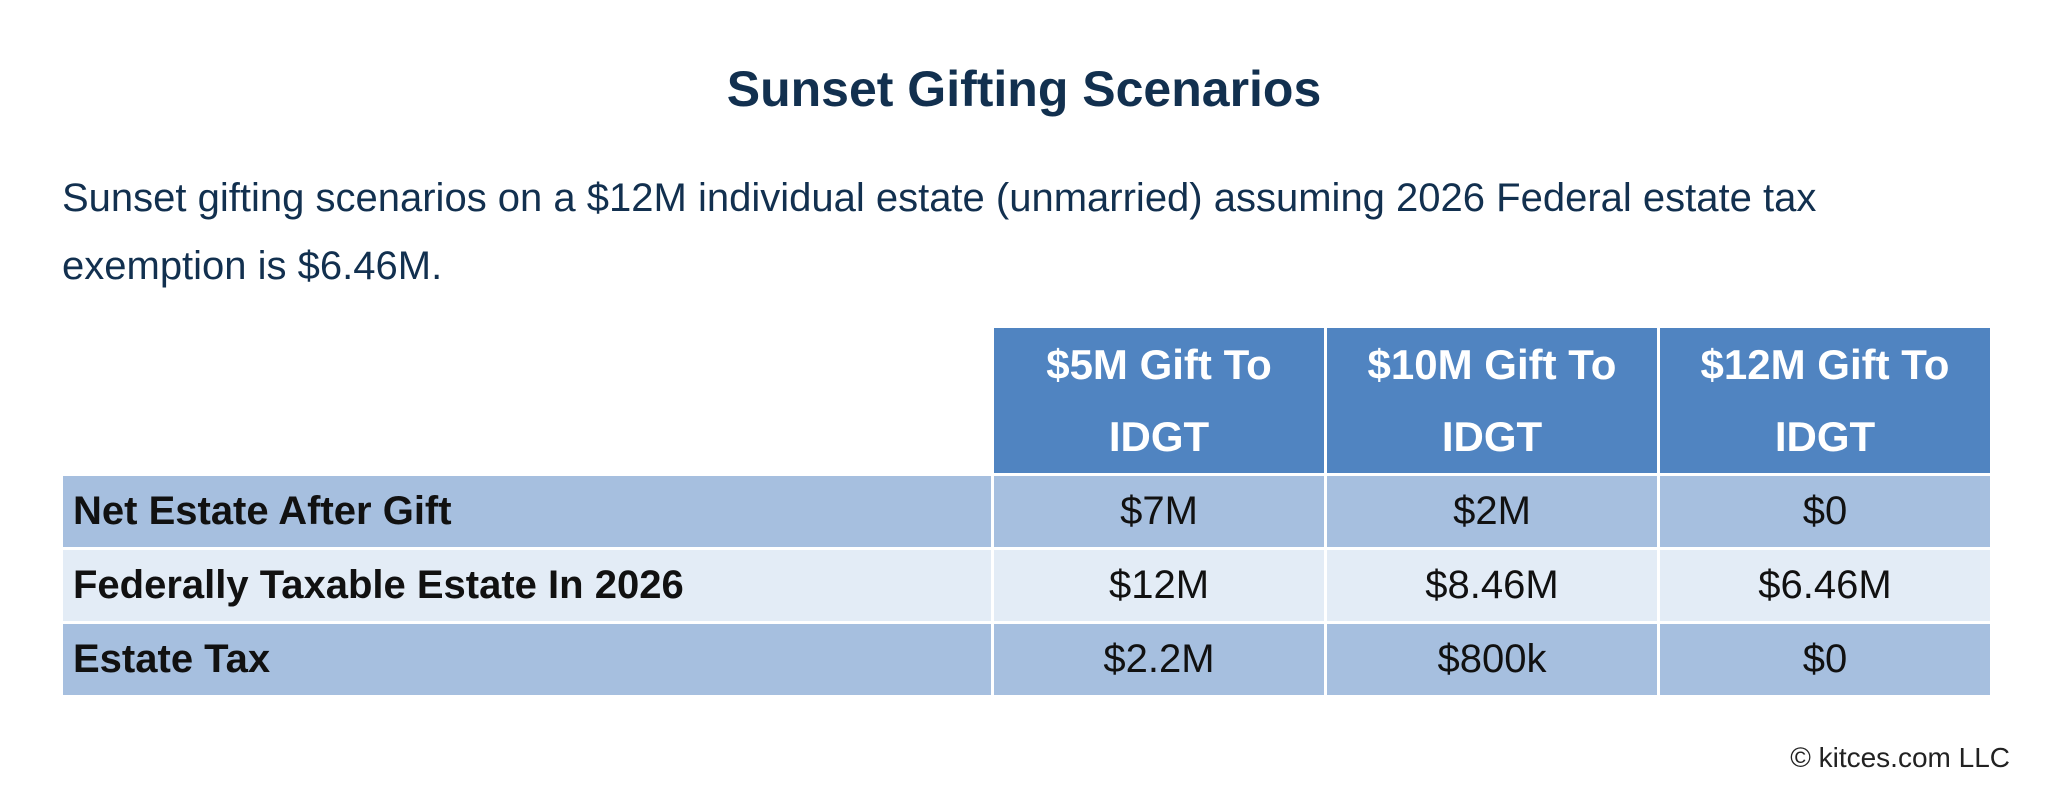 Image resolution: width=2048 pixels, height=800 pixels. What do you see at coordinates (1492, 659) in the screenshot?
I see `table-cell: $800k` at bounding box center [1492, 659].